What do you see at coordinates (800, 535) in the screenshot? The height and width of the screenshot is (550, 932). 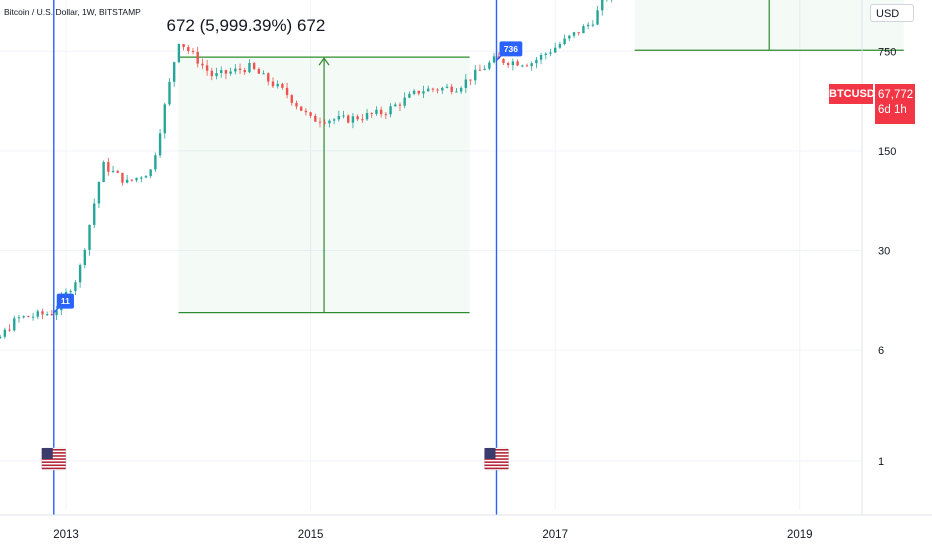 I see `x-tick-label: 2019` at bounding box center [800, 535].